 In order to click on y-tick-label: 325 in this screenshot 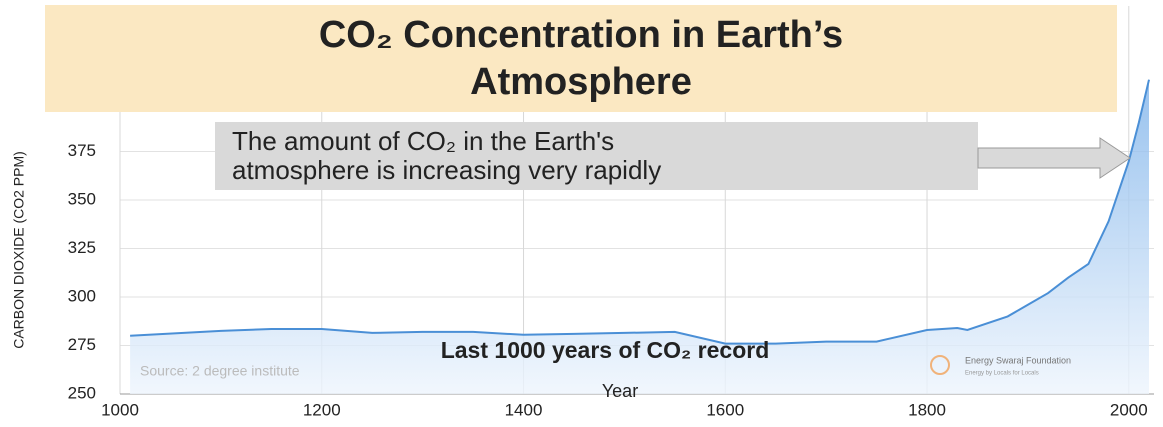, I will do `click(82, 247)`.